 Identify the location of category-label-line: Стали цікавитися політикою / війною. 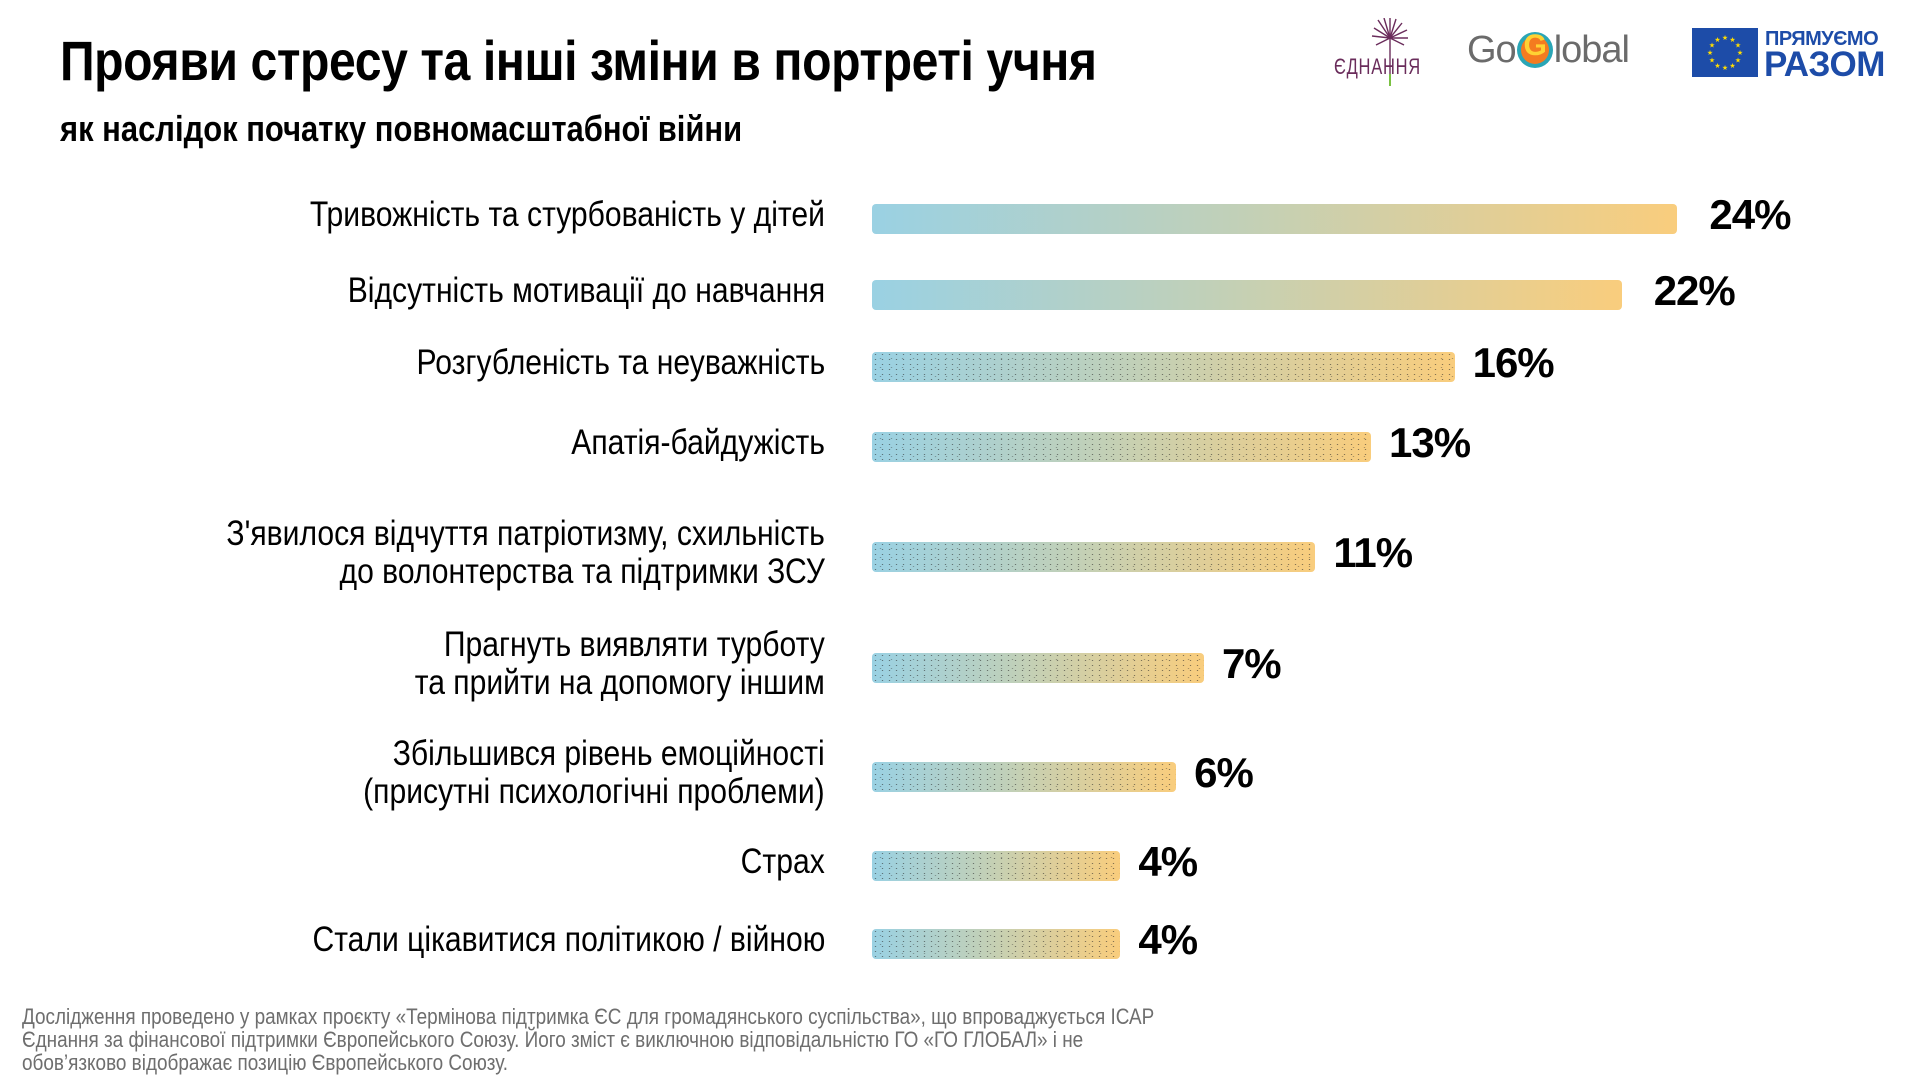
(568, 939).